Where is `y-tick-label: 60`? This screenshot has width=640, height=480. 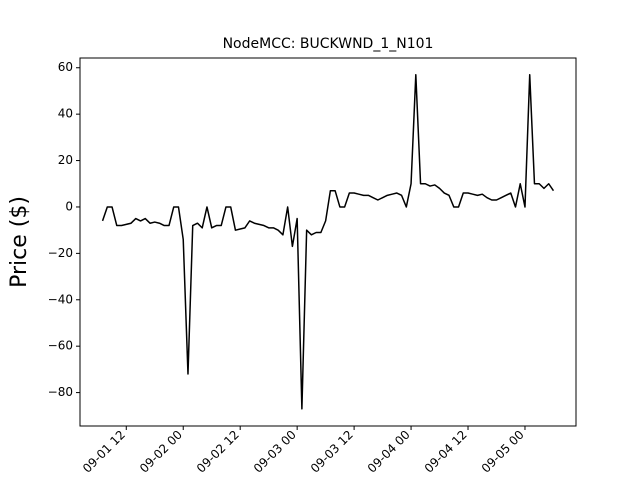 y-tick-label: 60 is located at coordinates (65, 67).